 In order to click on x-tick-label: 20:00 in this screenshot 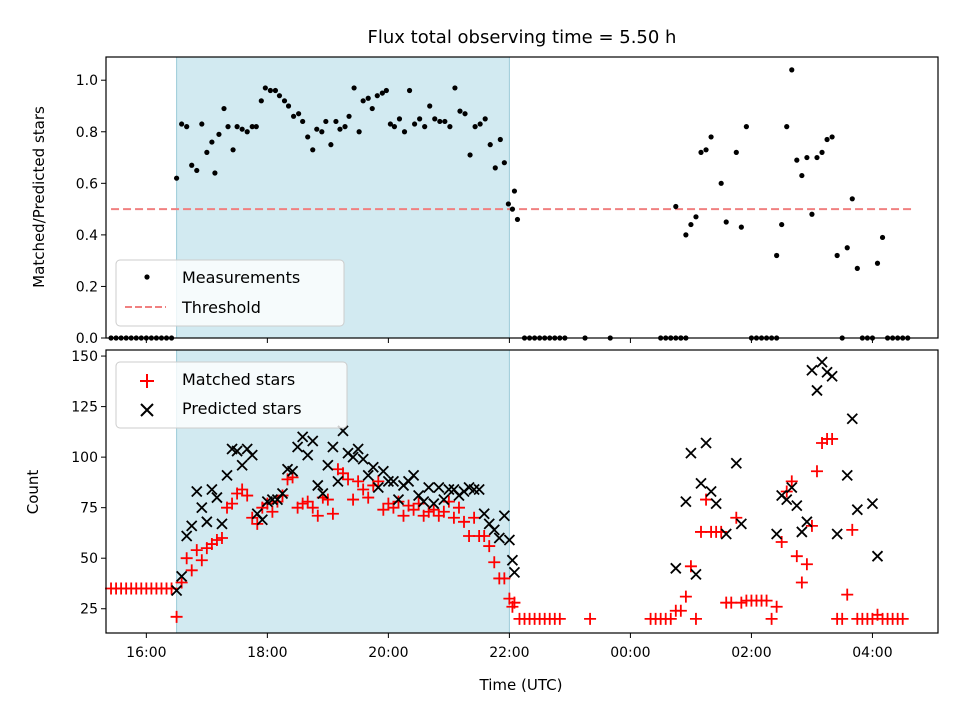, I will do `click(388, 653)`.